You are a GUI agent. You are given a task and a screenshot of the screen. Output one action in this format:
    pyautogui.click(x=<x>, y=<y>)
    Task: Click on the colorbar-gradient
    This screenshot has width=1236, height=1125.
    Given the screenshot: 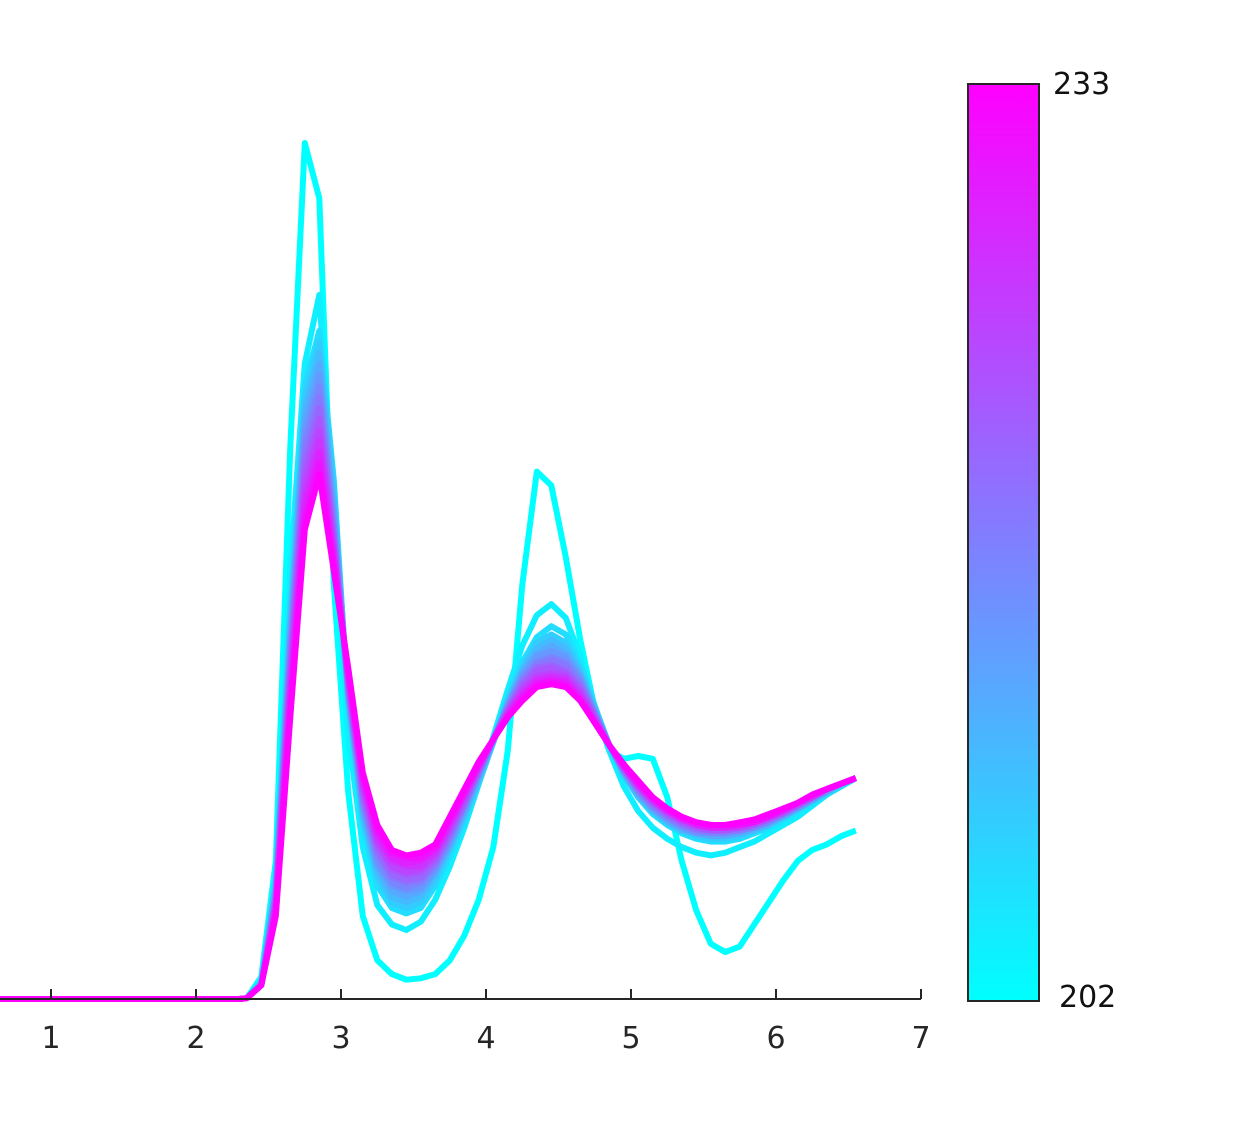 What is the action you would take?
    pyautogui.click(x=1003, y=542)
    